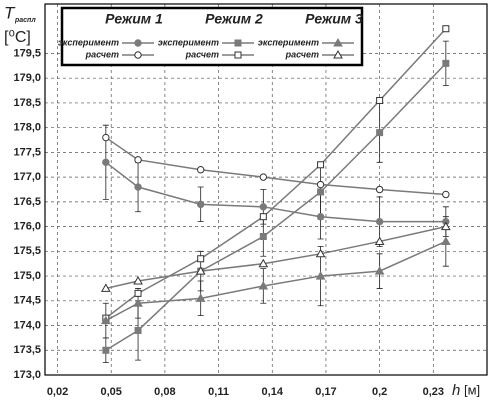 The width and height of the screenshot is (491, 403). What do you see at coordinates (27, 325) in the screenshot?
I see `y-tick-label: 174,0` at bounding box center [27, 325].